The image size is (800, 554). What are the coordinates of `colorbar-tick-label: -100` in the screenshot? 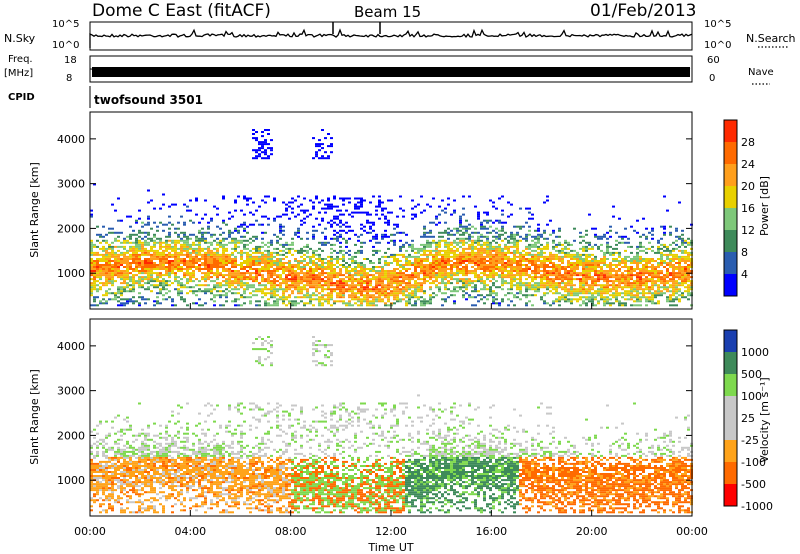 It's located at (753, 462).